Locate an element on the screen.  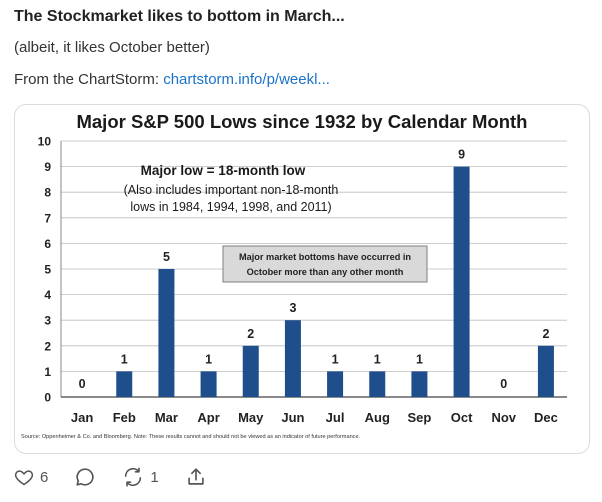
comment-button is located at coordinates (85, 477).